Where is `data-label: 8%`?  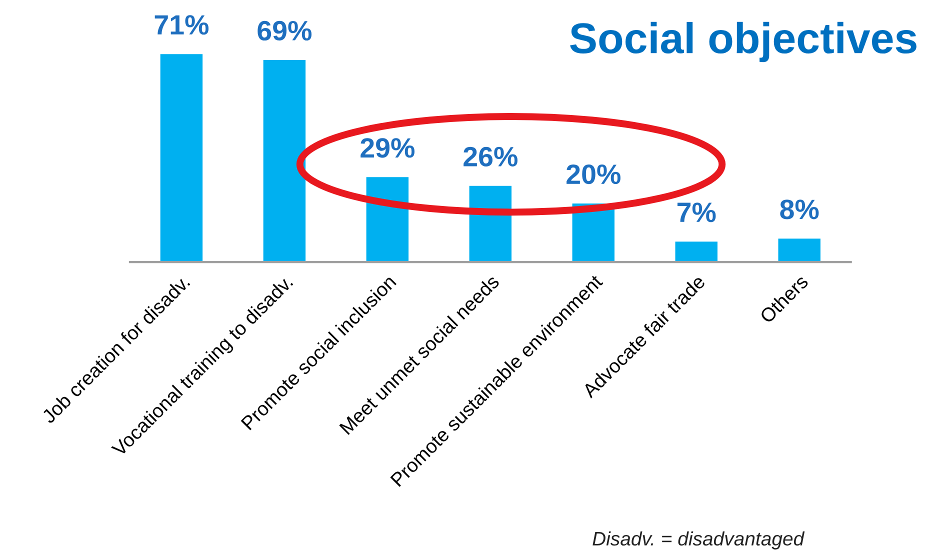 data-label: 8% is located at coordinates (799, 210).